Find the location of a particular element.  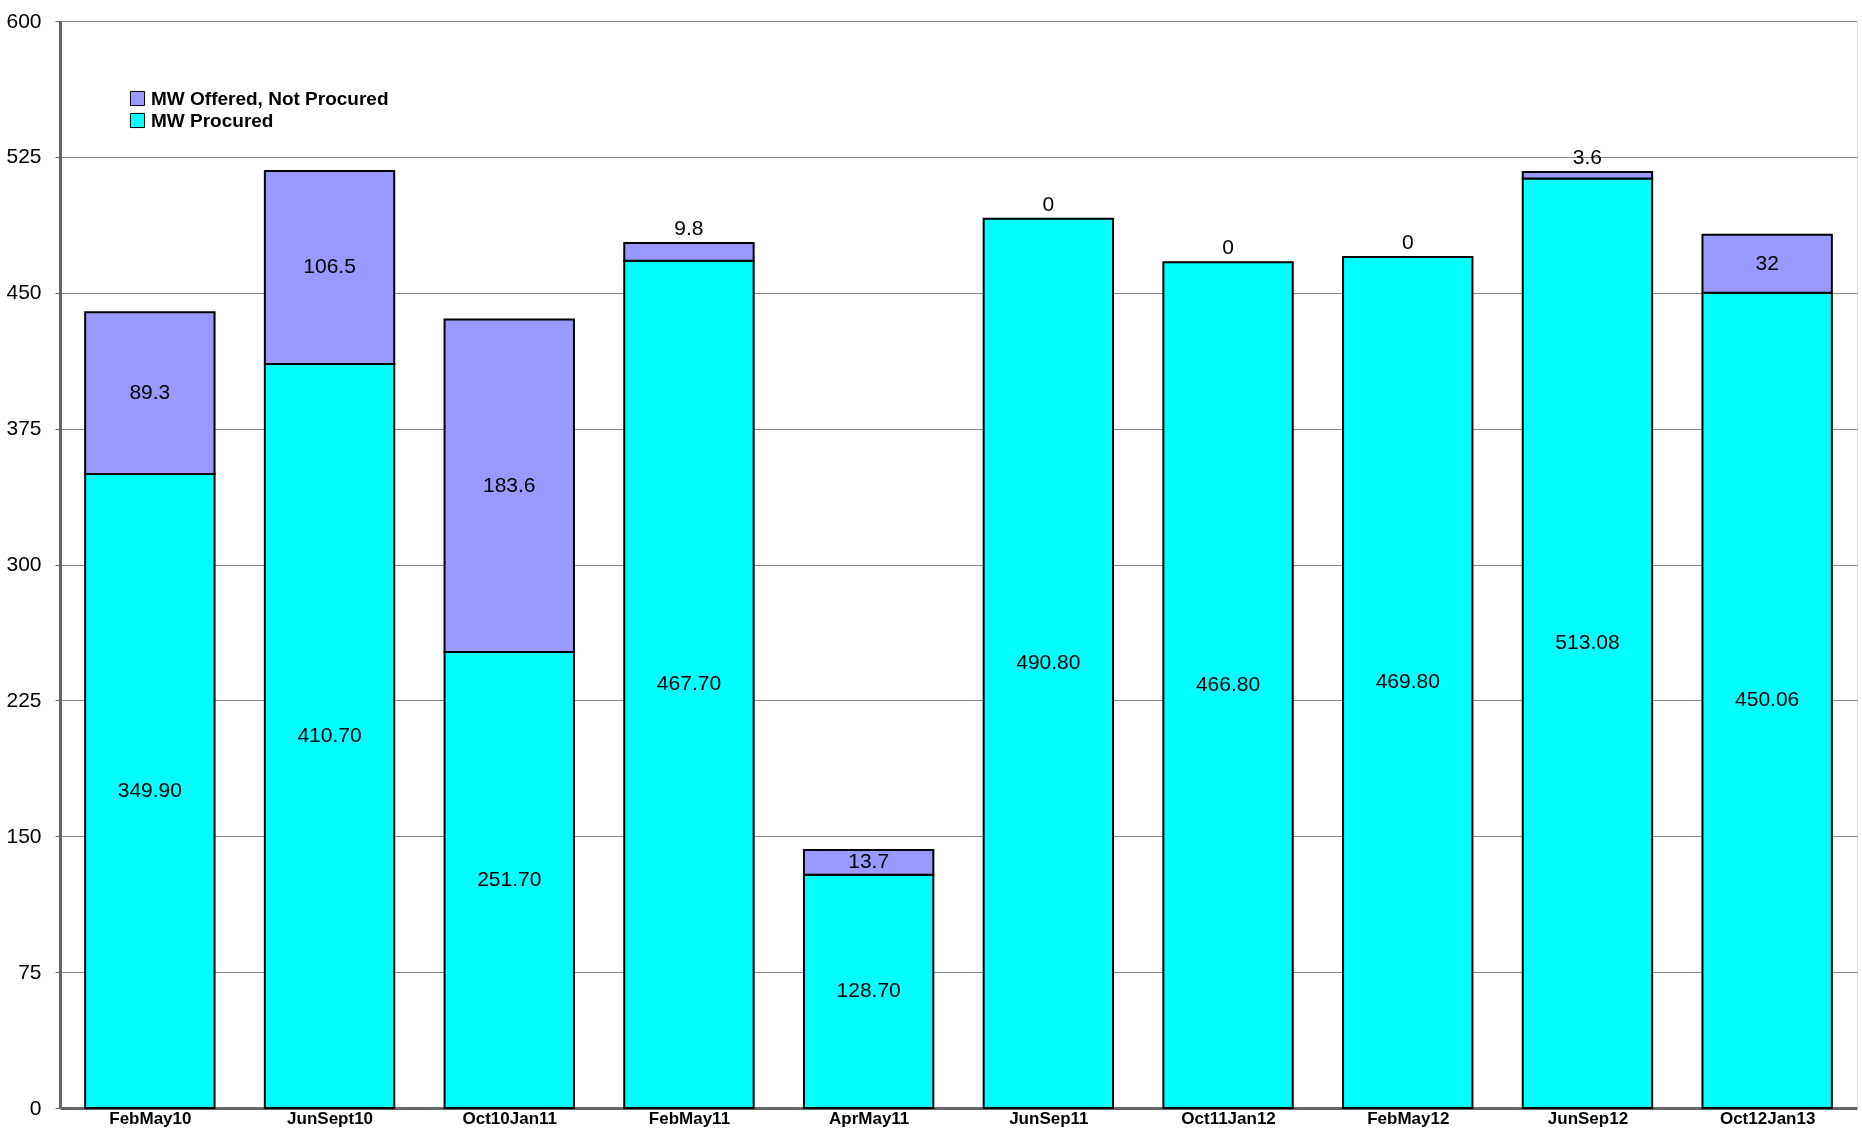

x-tick-label: AprMay11 is located at coordinates (869, 1118).